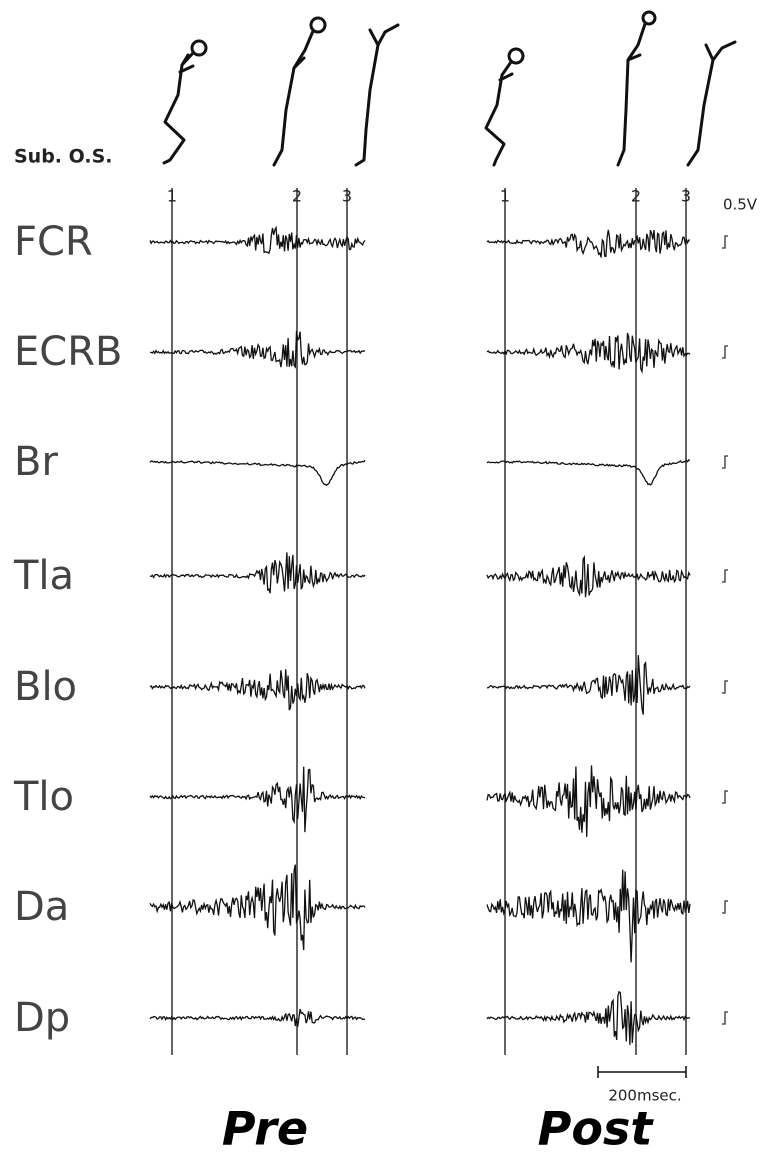 The height and width of the screenshot is (1156, 764). Describe the element at coordinates (45, 687) in the screenshot. I see `muscle-label: Blo` at that location.